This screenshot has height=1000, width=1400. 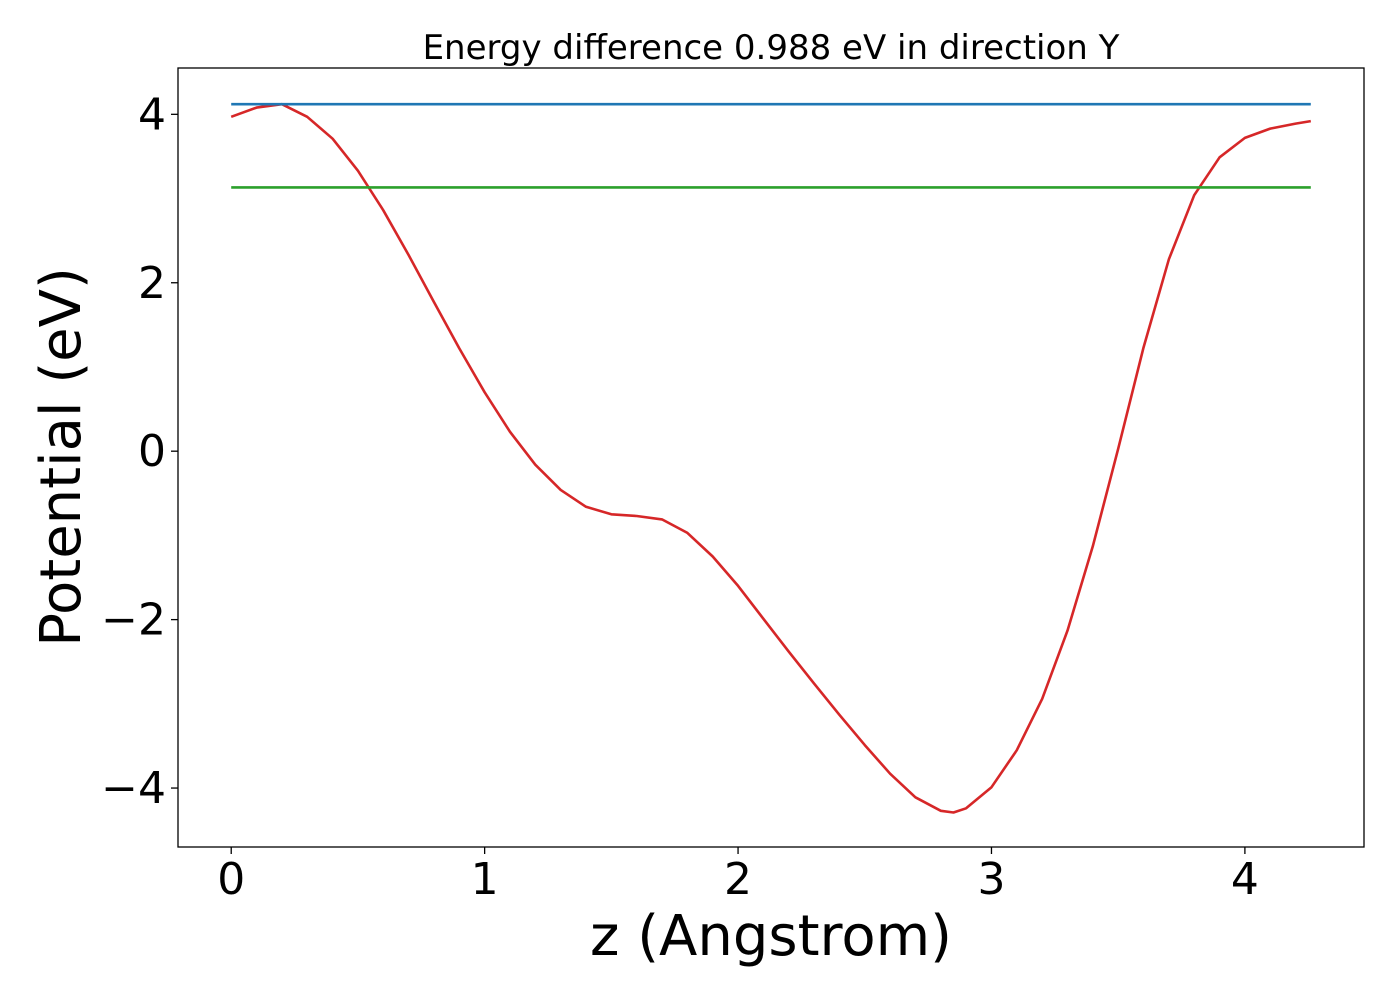 What do you see at coordinates (61, 457) in the screenshot?
I see `y-axis-label: Potential (eV)` at bounding box center [61, 457].